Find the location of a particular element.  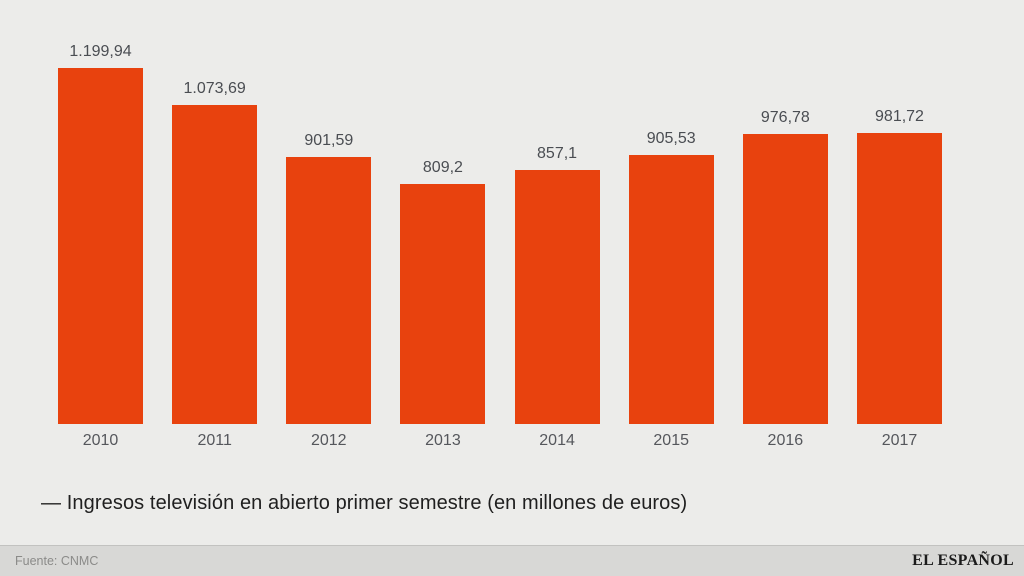

x-axis-row: 2010 2011 2012 2013 2014 2015 2016 2017 is located at coordinates (512, 441).